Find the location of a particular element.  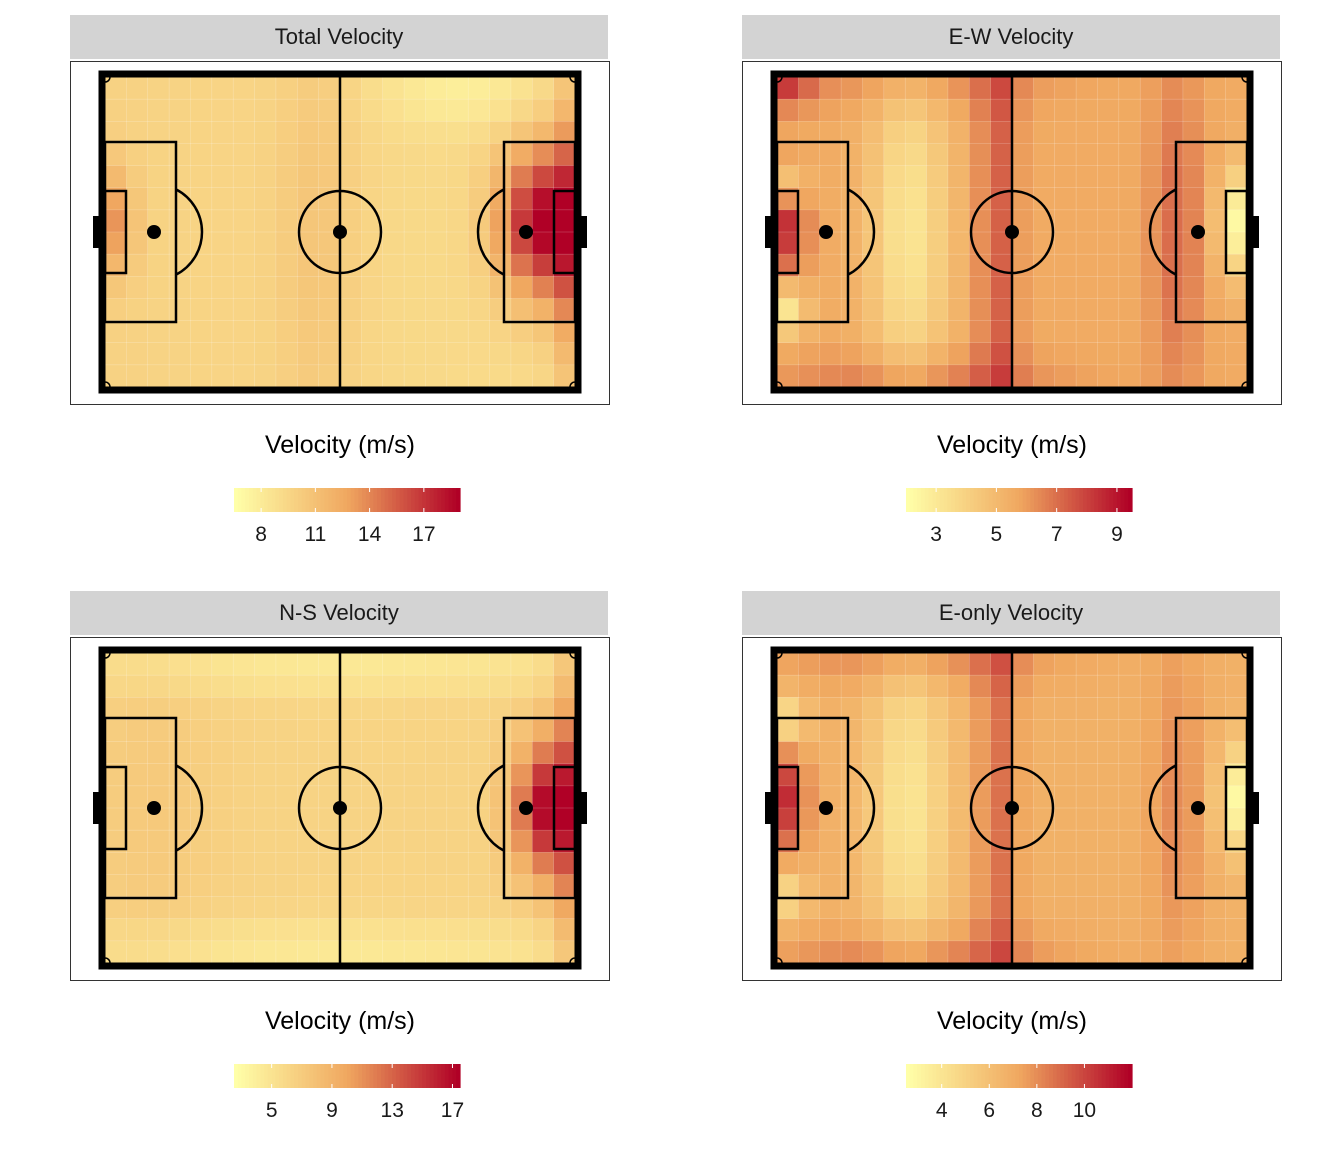

legend-title: Velocity (m/s) is located at coordinates (1012, 1021).